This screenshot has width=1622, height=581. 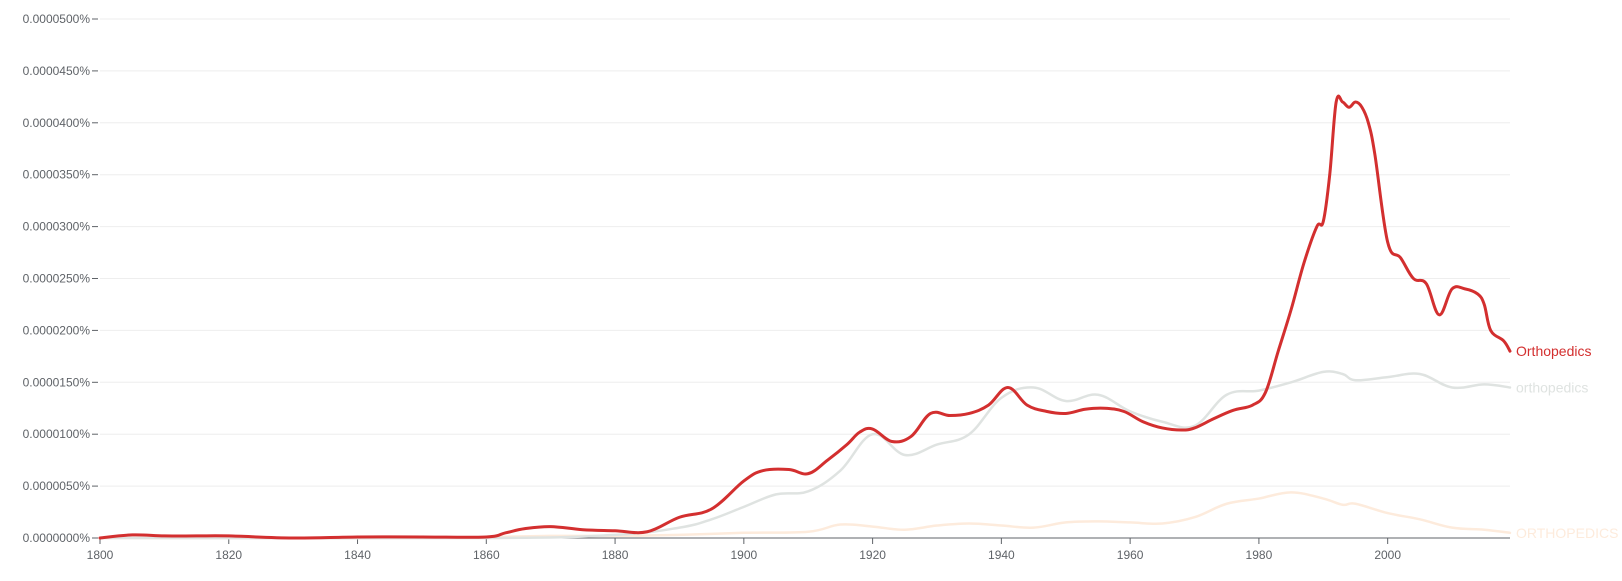 I want to click on x-tick-label: 1880, so click(x=615, y=555).